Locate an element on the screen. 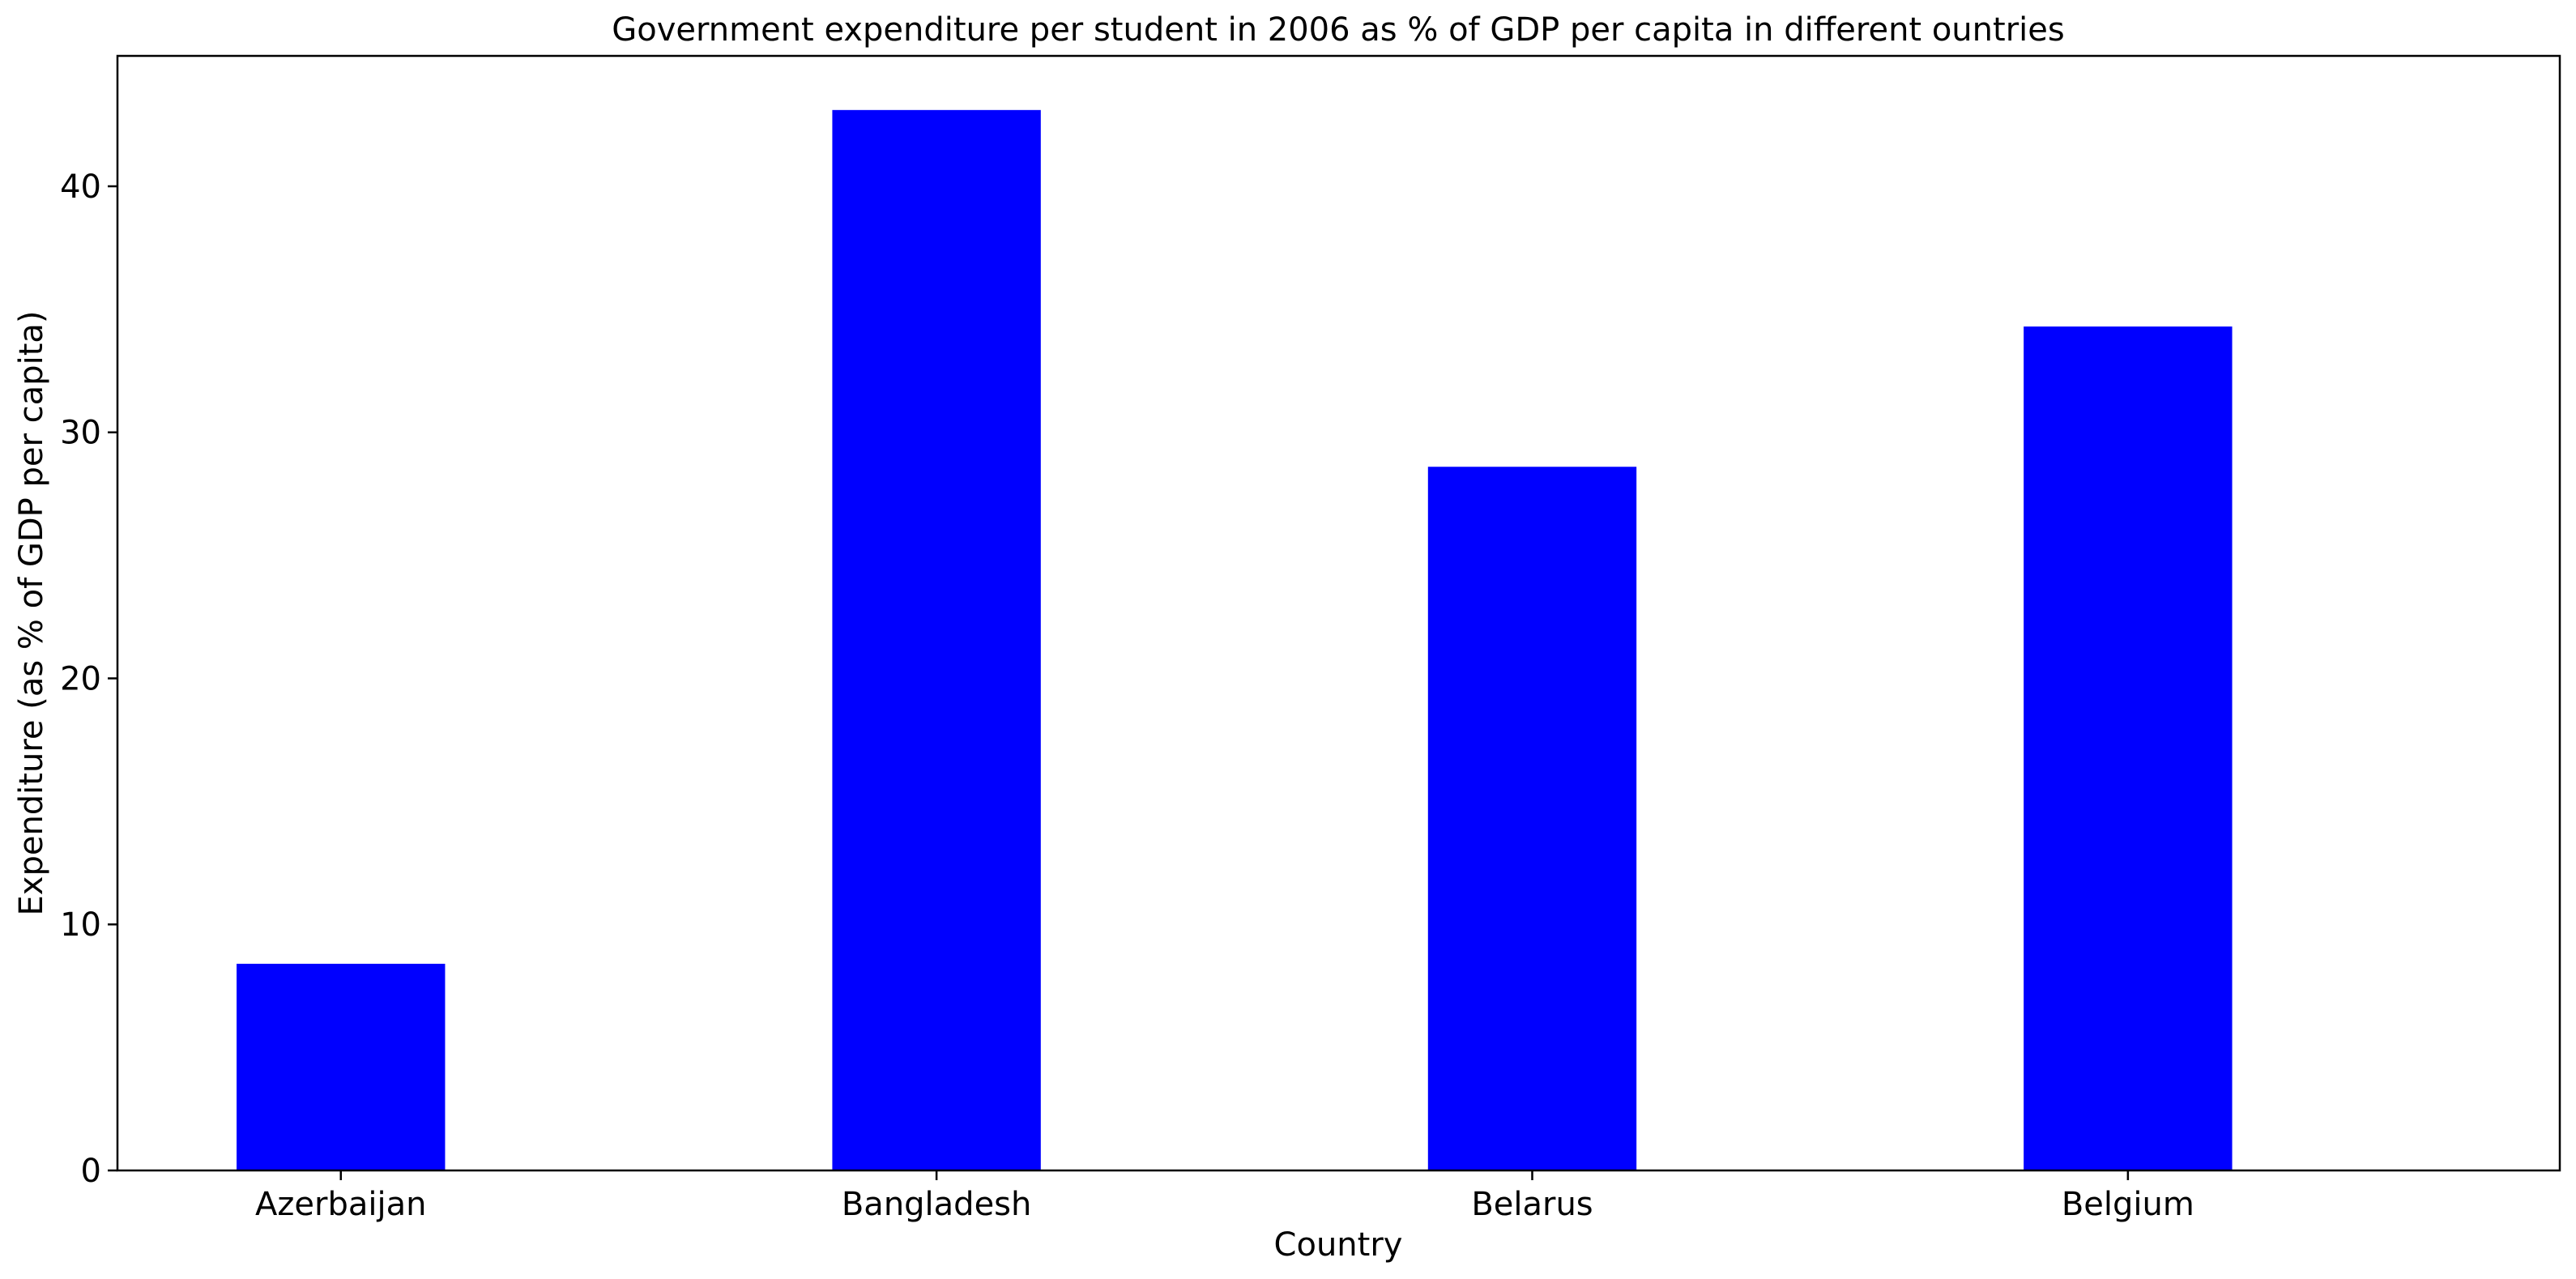  x-tick-label-belgium: Belgium is located at coordinates (2128, 1204).